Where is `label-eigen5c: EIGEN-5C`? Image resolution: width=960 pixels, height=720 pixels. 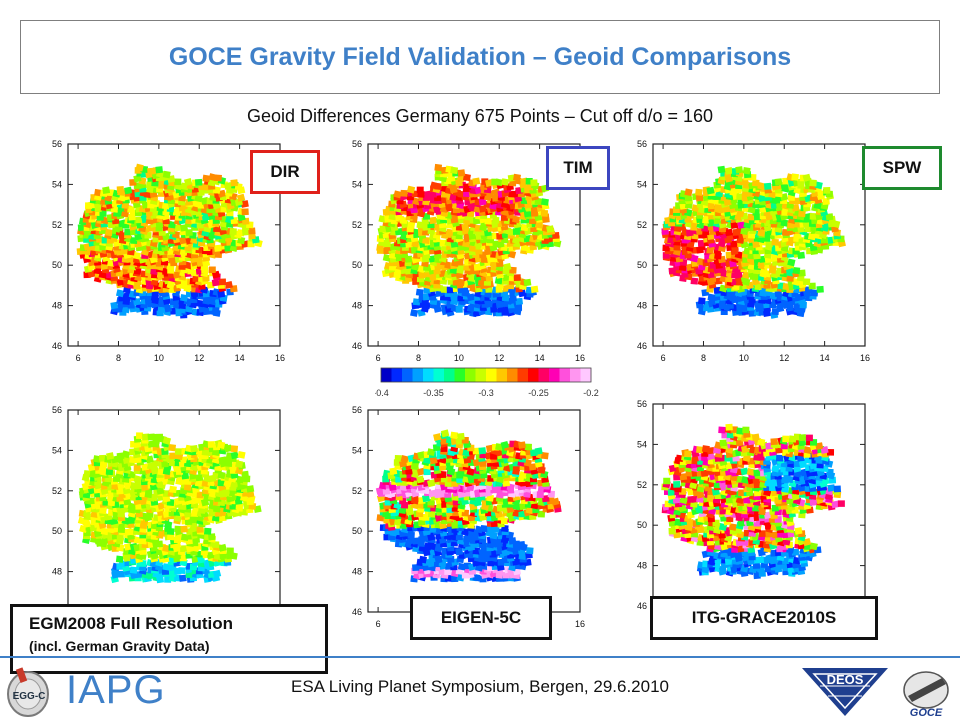
label-eigen5c: EIGEN-5C is located at coordinates (481, 618).